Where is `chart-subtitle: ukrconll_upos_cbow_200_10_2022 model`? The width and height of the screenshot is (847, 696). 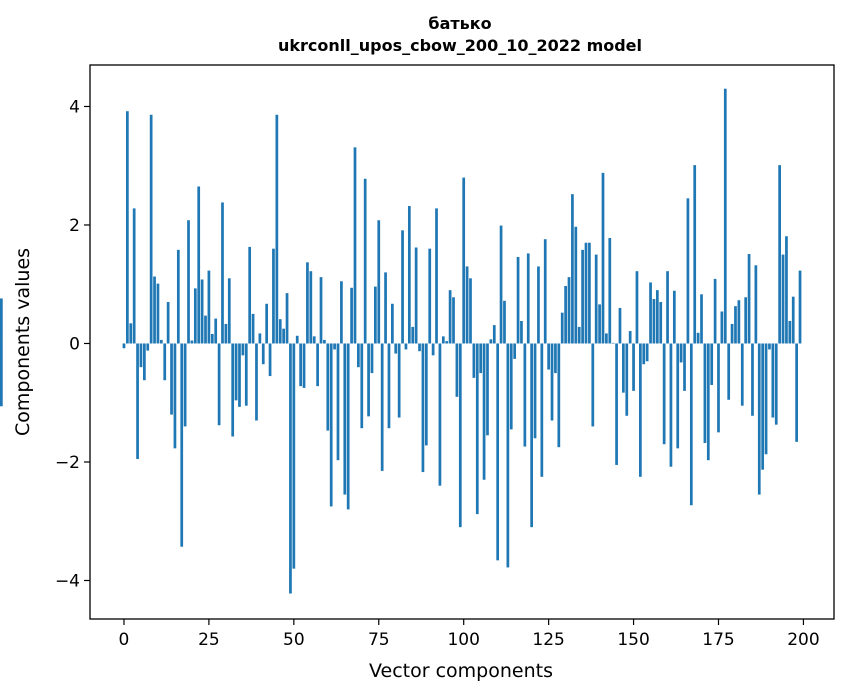
chart-subtitle: ukrconll_upos_cbow_200_10_2022 model is located at coordinates (460, 45).